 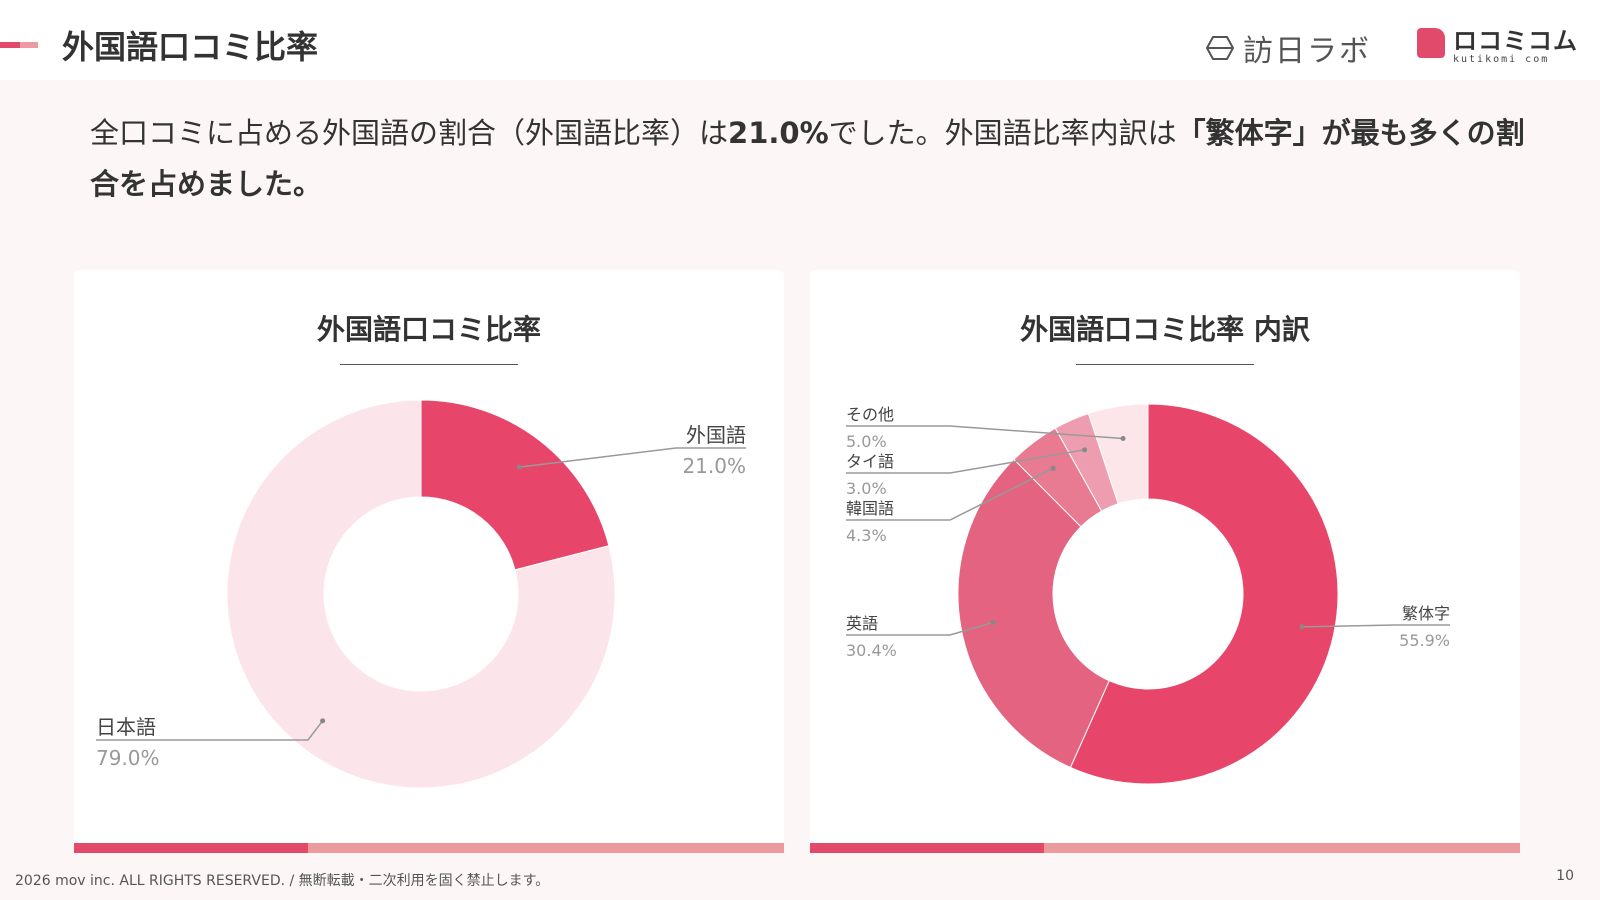 I want to click on slice-label: 繁体字, so click(x=1426, y=613).